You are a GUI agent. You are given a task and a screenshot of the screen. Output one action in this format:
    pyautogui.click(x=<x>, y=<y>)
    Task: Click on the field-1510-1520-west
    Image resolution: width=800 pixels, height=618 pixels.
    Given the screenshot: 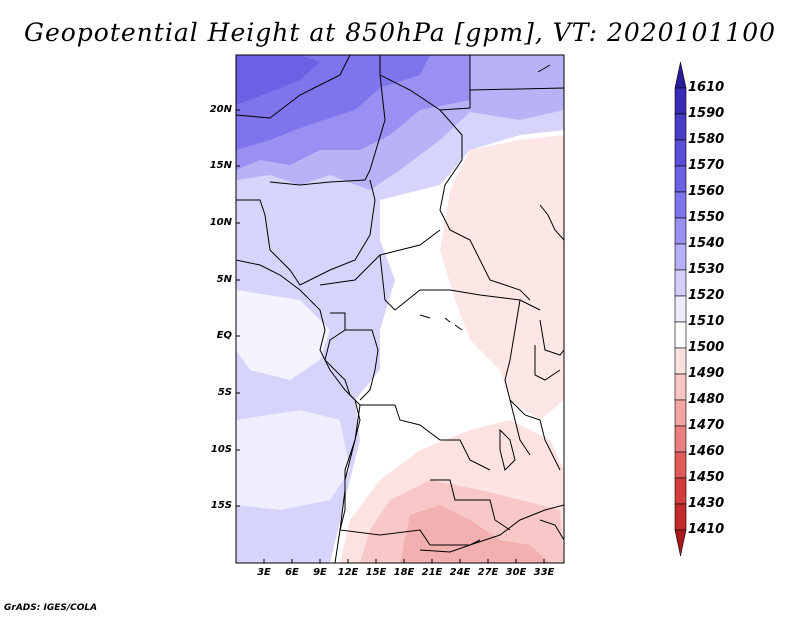 What is the action you would take?
    pyautogui.click(x=283, y=335)
    